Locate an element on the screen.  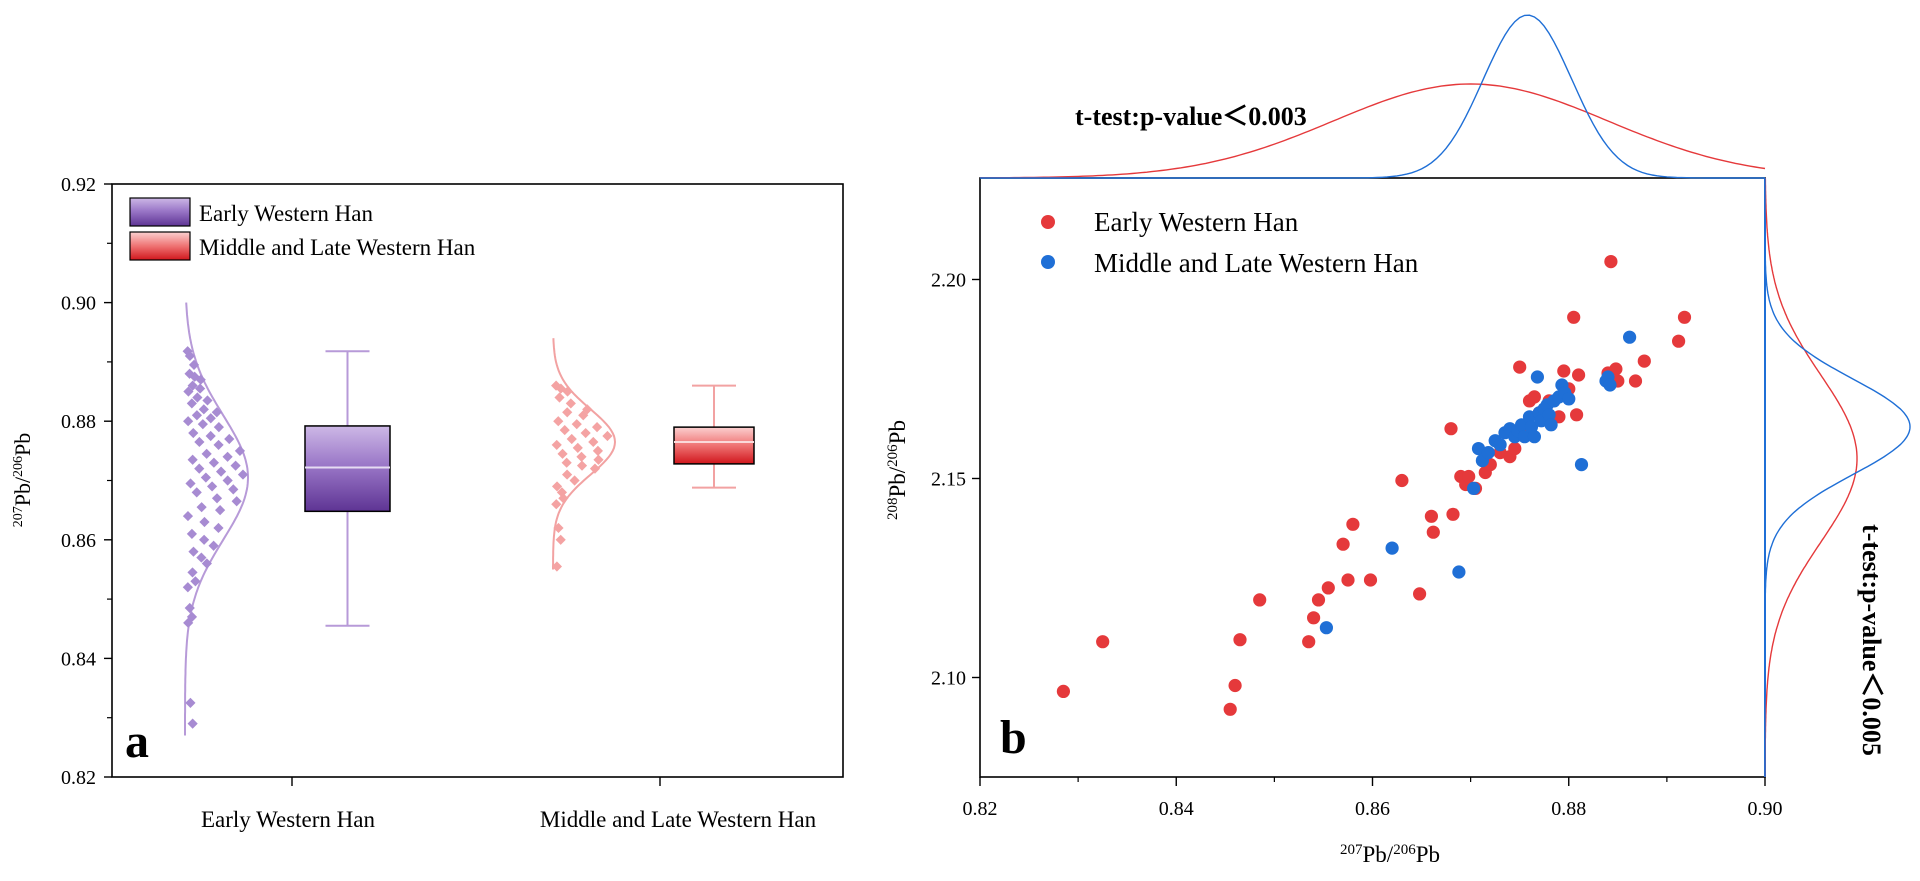
annotation-ttest-right: t-test:p-value＜0.005 is located at coordinates (1871, 640).